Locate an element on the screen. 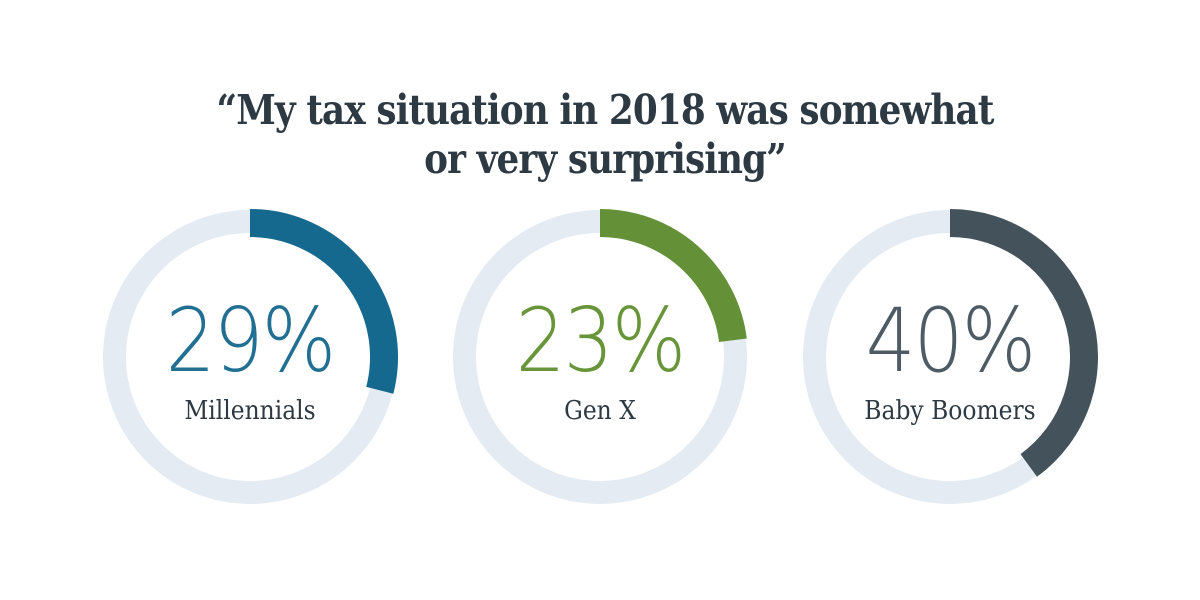  donut-genx-label: Gen X is located at coordinates (600, 411).